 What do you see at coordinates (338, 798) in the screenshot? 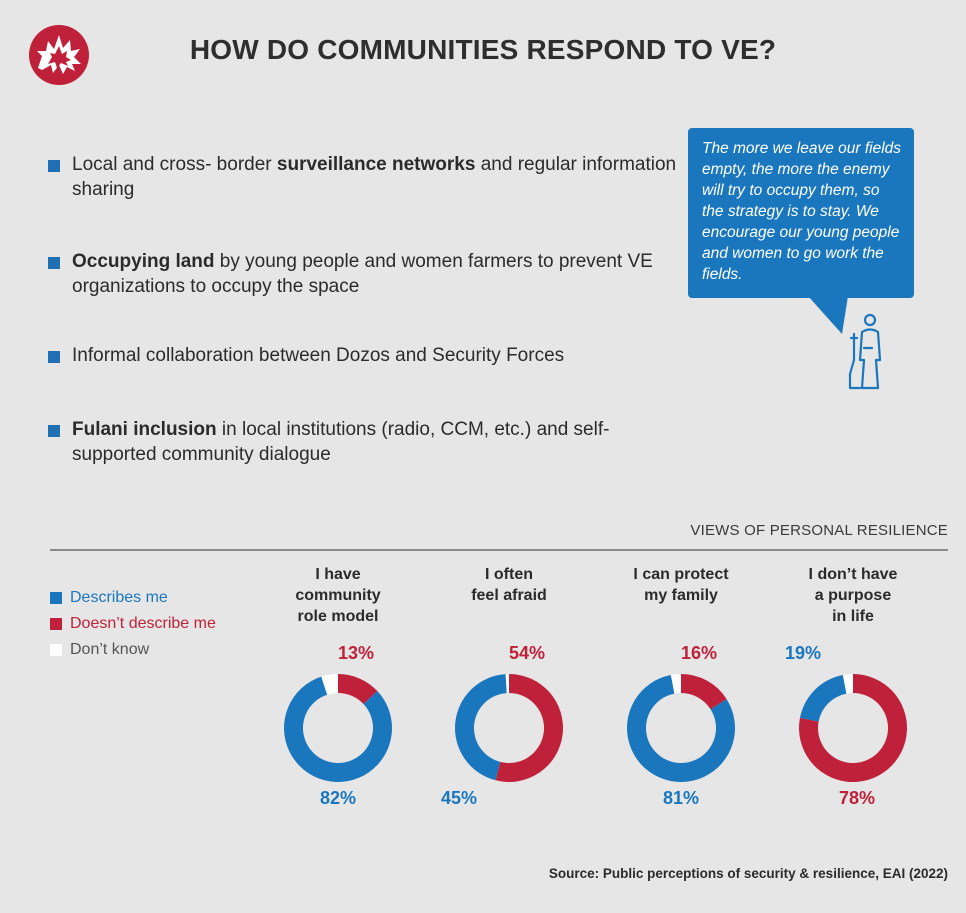
I see `data-label-describes: 82%` at bounding box center [338, 798].